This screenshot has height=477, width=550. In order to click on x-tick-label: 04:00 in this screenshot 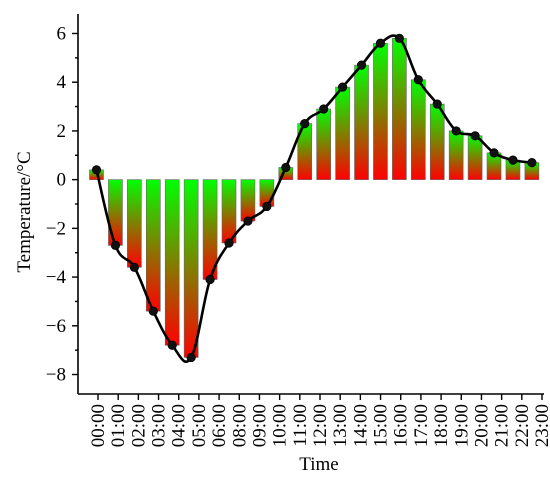, I will do `click(179, 425)`.